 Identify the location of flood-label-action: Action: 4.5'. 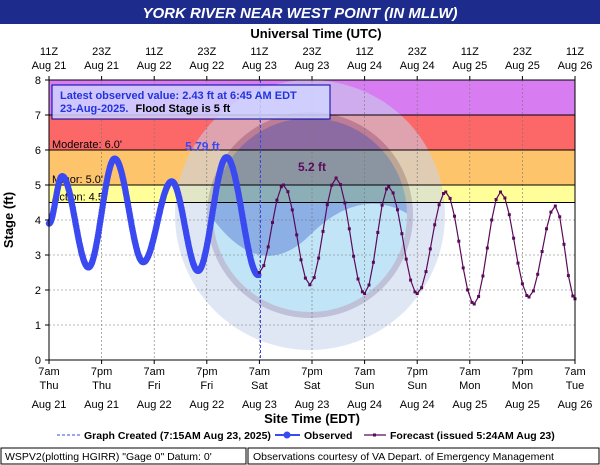
(79, 198).